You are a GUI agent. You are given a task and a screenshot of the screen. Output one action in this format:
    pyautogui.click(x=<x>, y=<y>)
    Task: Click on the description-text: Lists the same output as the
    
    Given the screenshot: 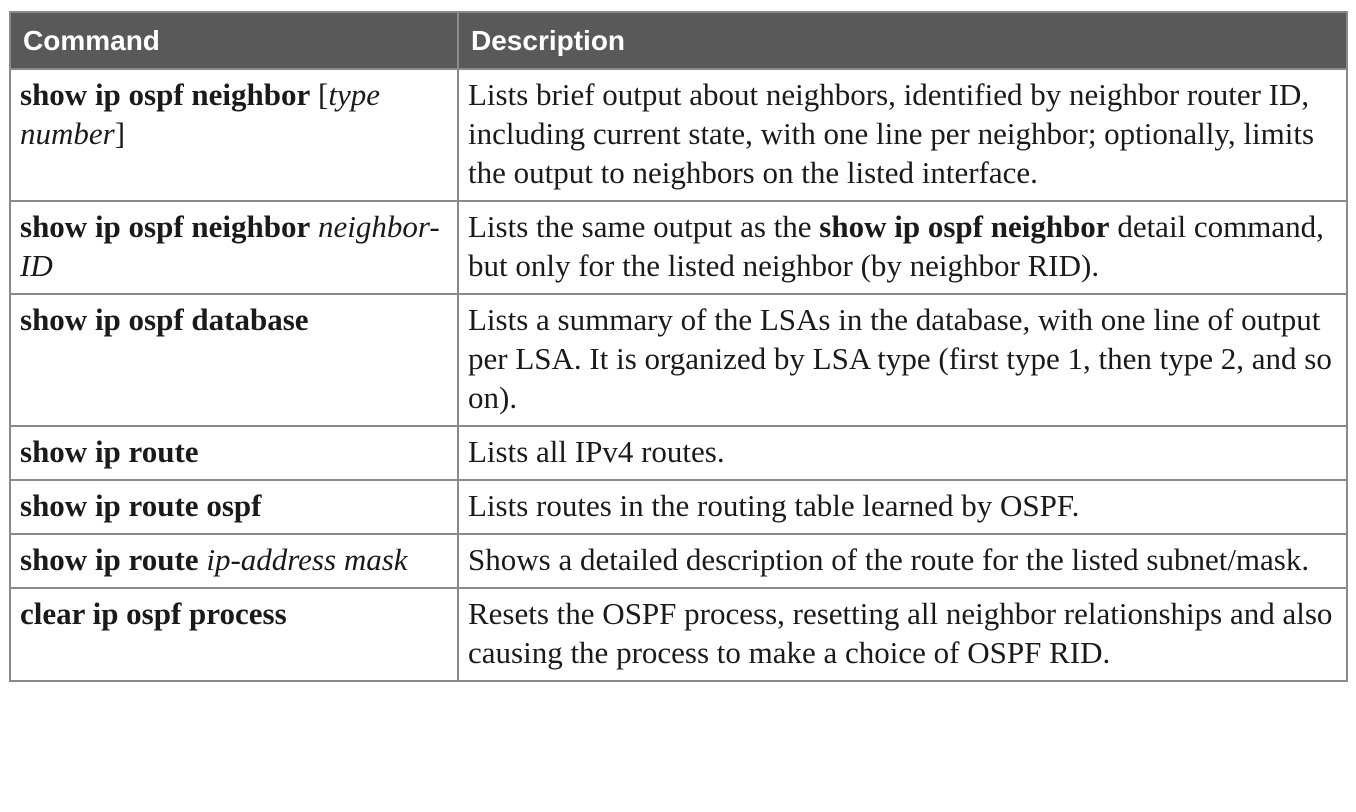 What is the action you would take?
    pyautogui.click(x=644, y=226)
    